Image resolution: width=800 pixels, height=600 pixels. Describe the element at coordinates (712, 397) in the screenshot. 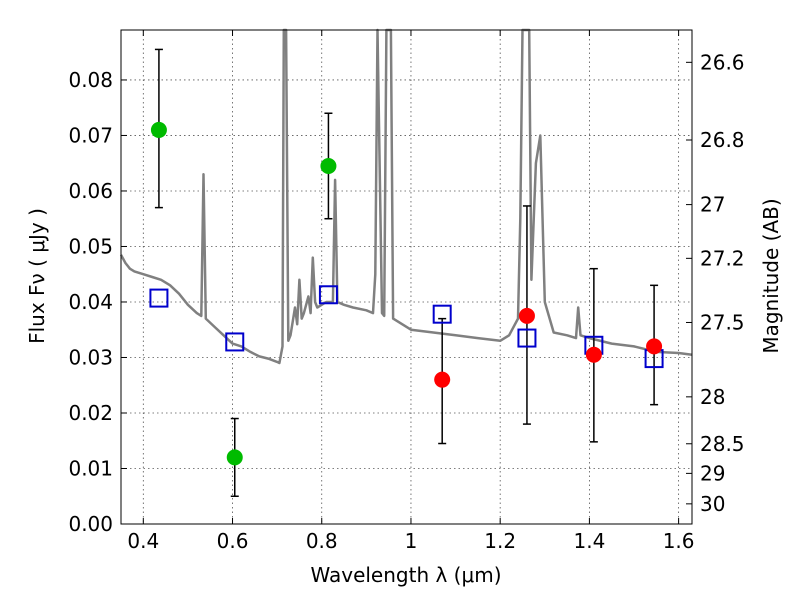

I see `y2-tick-label: 28` at that location.